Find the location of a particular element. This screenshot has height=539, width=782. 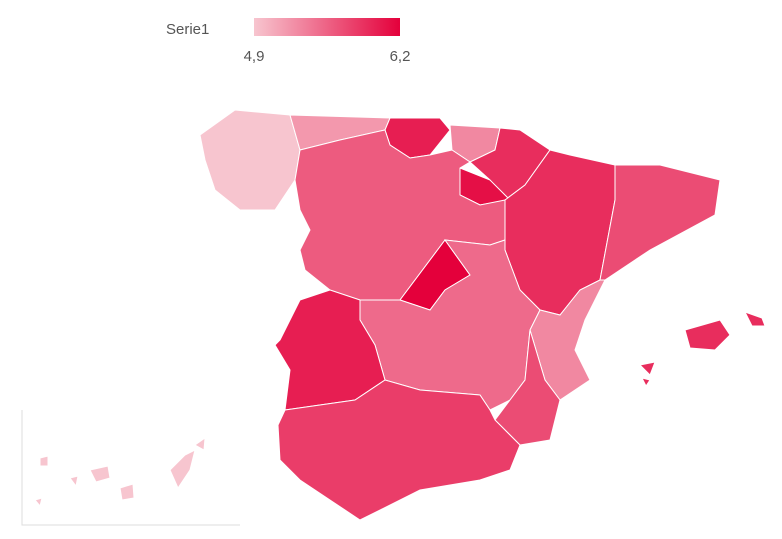

legend-title: Serie1 is located at coordinates (187, 29).